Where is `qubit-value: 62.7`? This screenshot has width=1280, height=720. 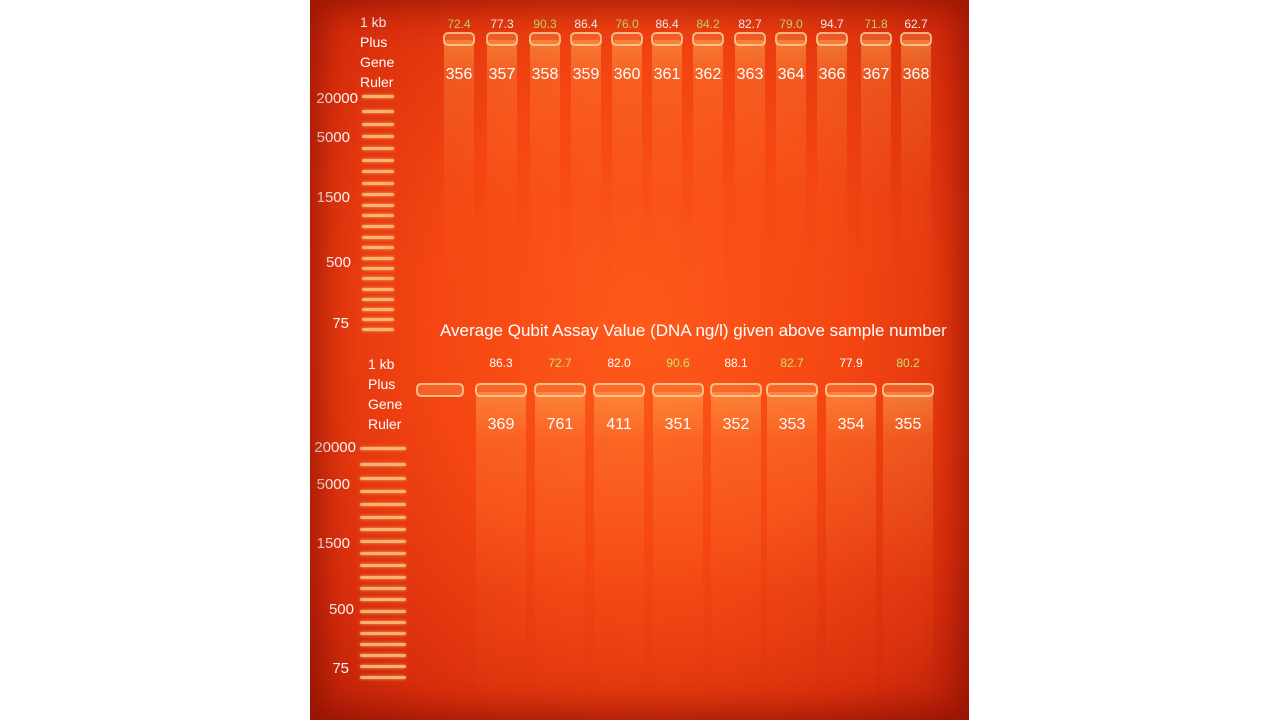
qubit-value: 62.7 is located at coordinates (916, 24).